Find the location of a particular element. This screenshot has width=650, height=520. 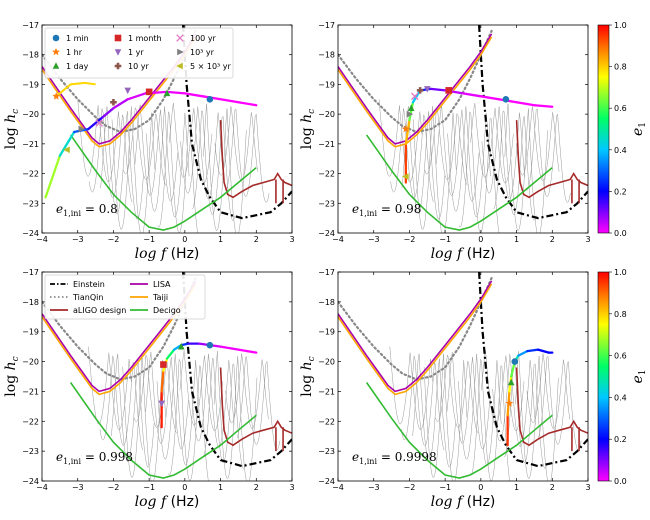

y-tick-label: −22 is located at coordinates (326, 174).